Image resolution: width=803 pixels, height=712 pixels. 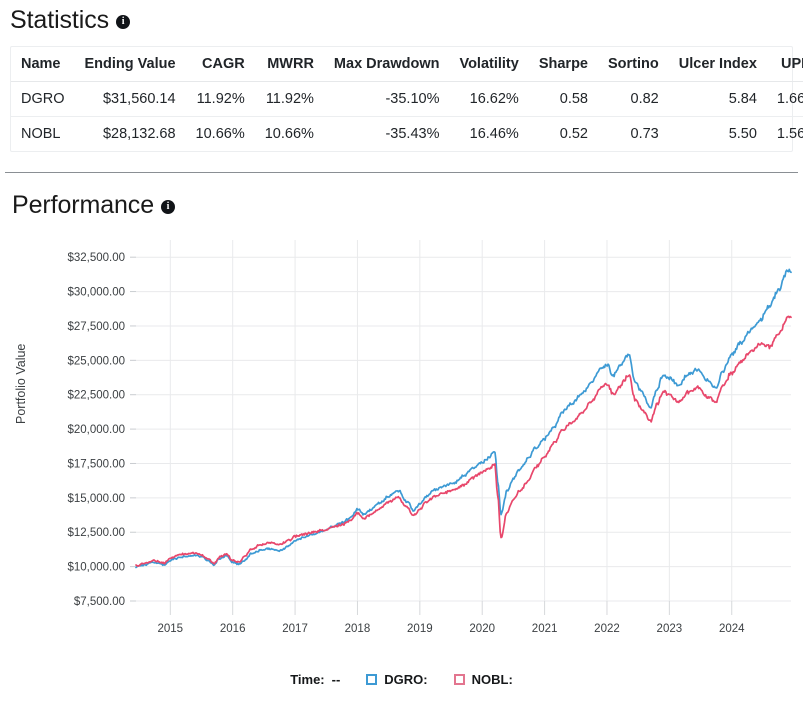 I want to click on chart-legend: Time: -- DGRO: NOBL:, so click(x=401, y=679).